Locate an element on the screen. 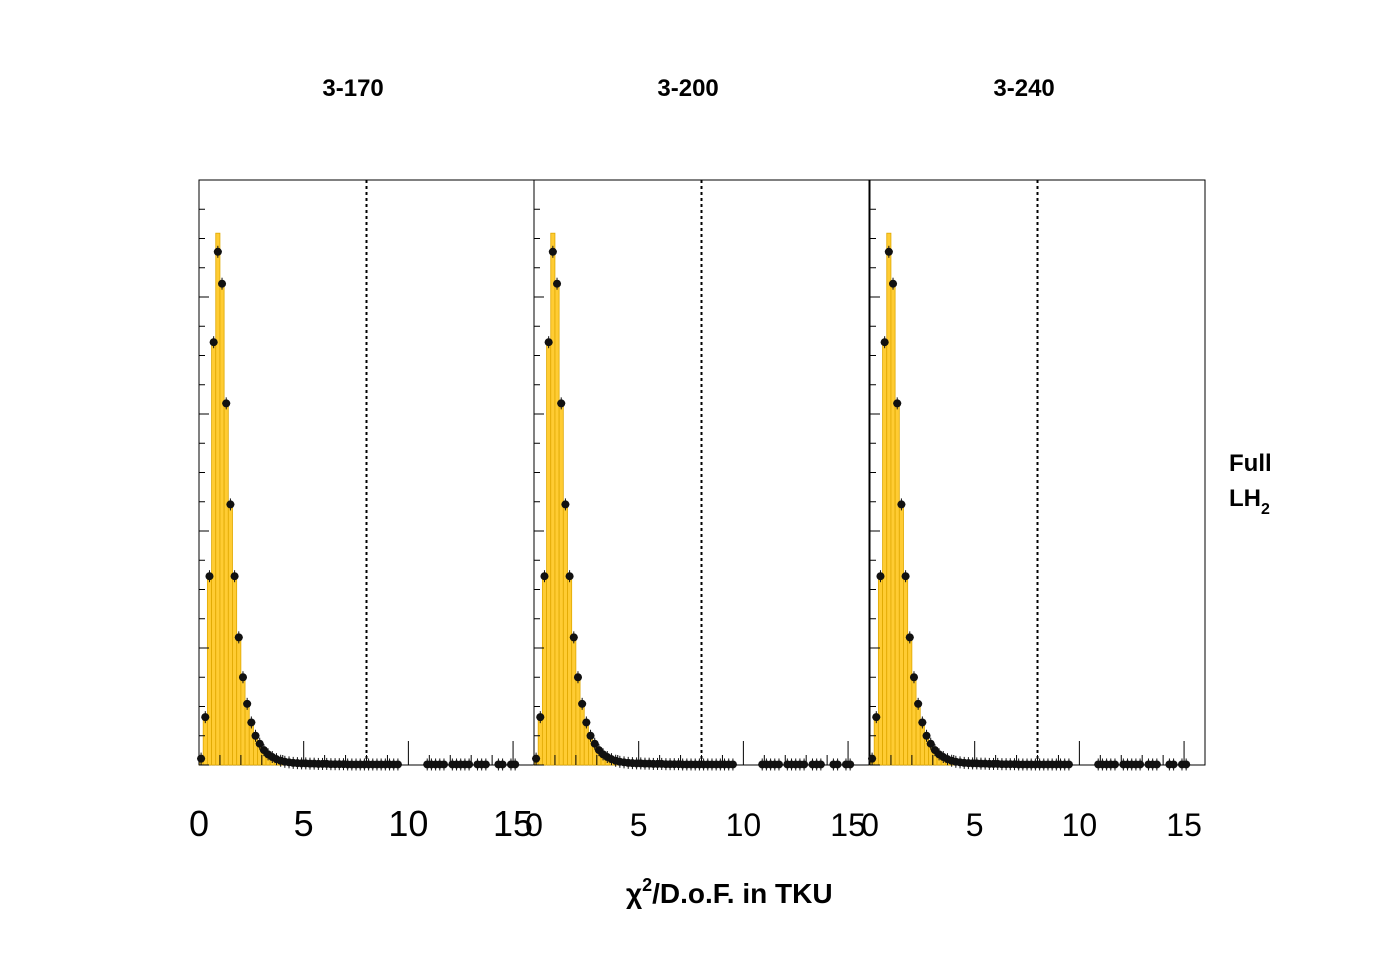  panel-frame is located at coordinates (1037, 472).